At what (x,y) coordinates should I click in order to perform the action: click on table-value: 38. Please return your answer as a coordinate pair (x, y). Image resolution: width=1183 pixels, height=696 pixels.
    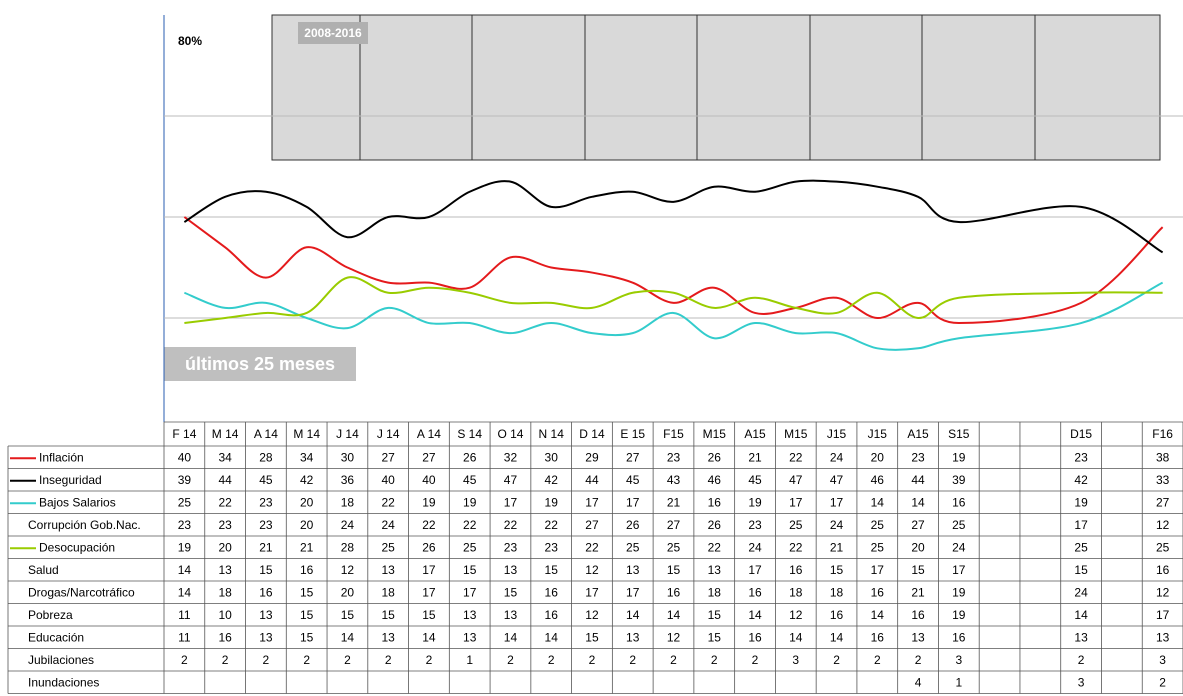
    Looking at the image, I should click on (1163, 457).